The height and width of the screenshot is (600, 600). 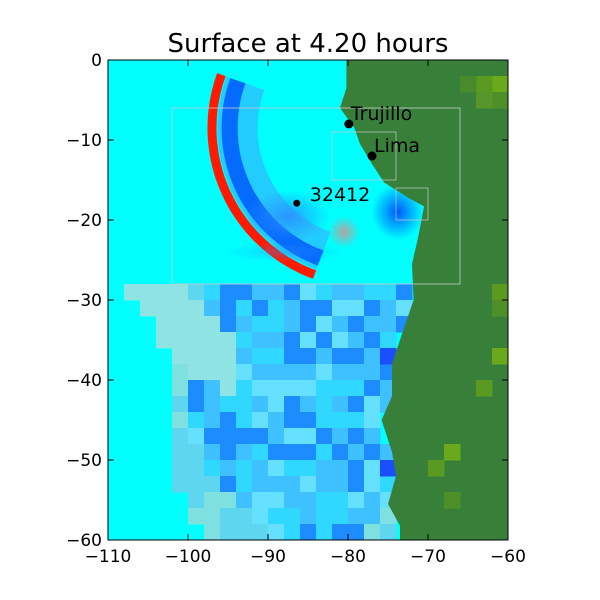 What do you see at coordinates (268, 557) in the screenshot?
I see `x-tick-label: −90` at bounding box center [268, 557].